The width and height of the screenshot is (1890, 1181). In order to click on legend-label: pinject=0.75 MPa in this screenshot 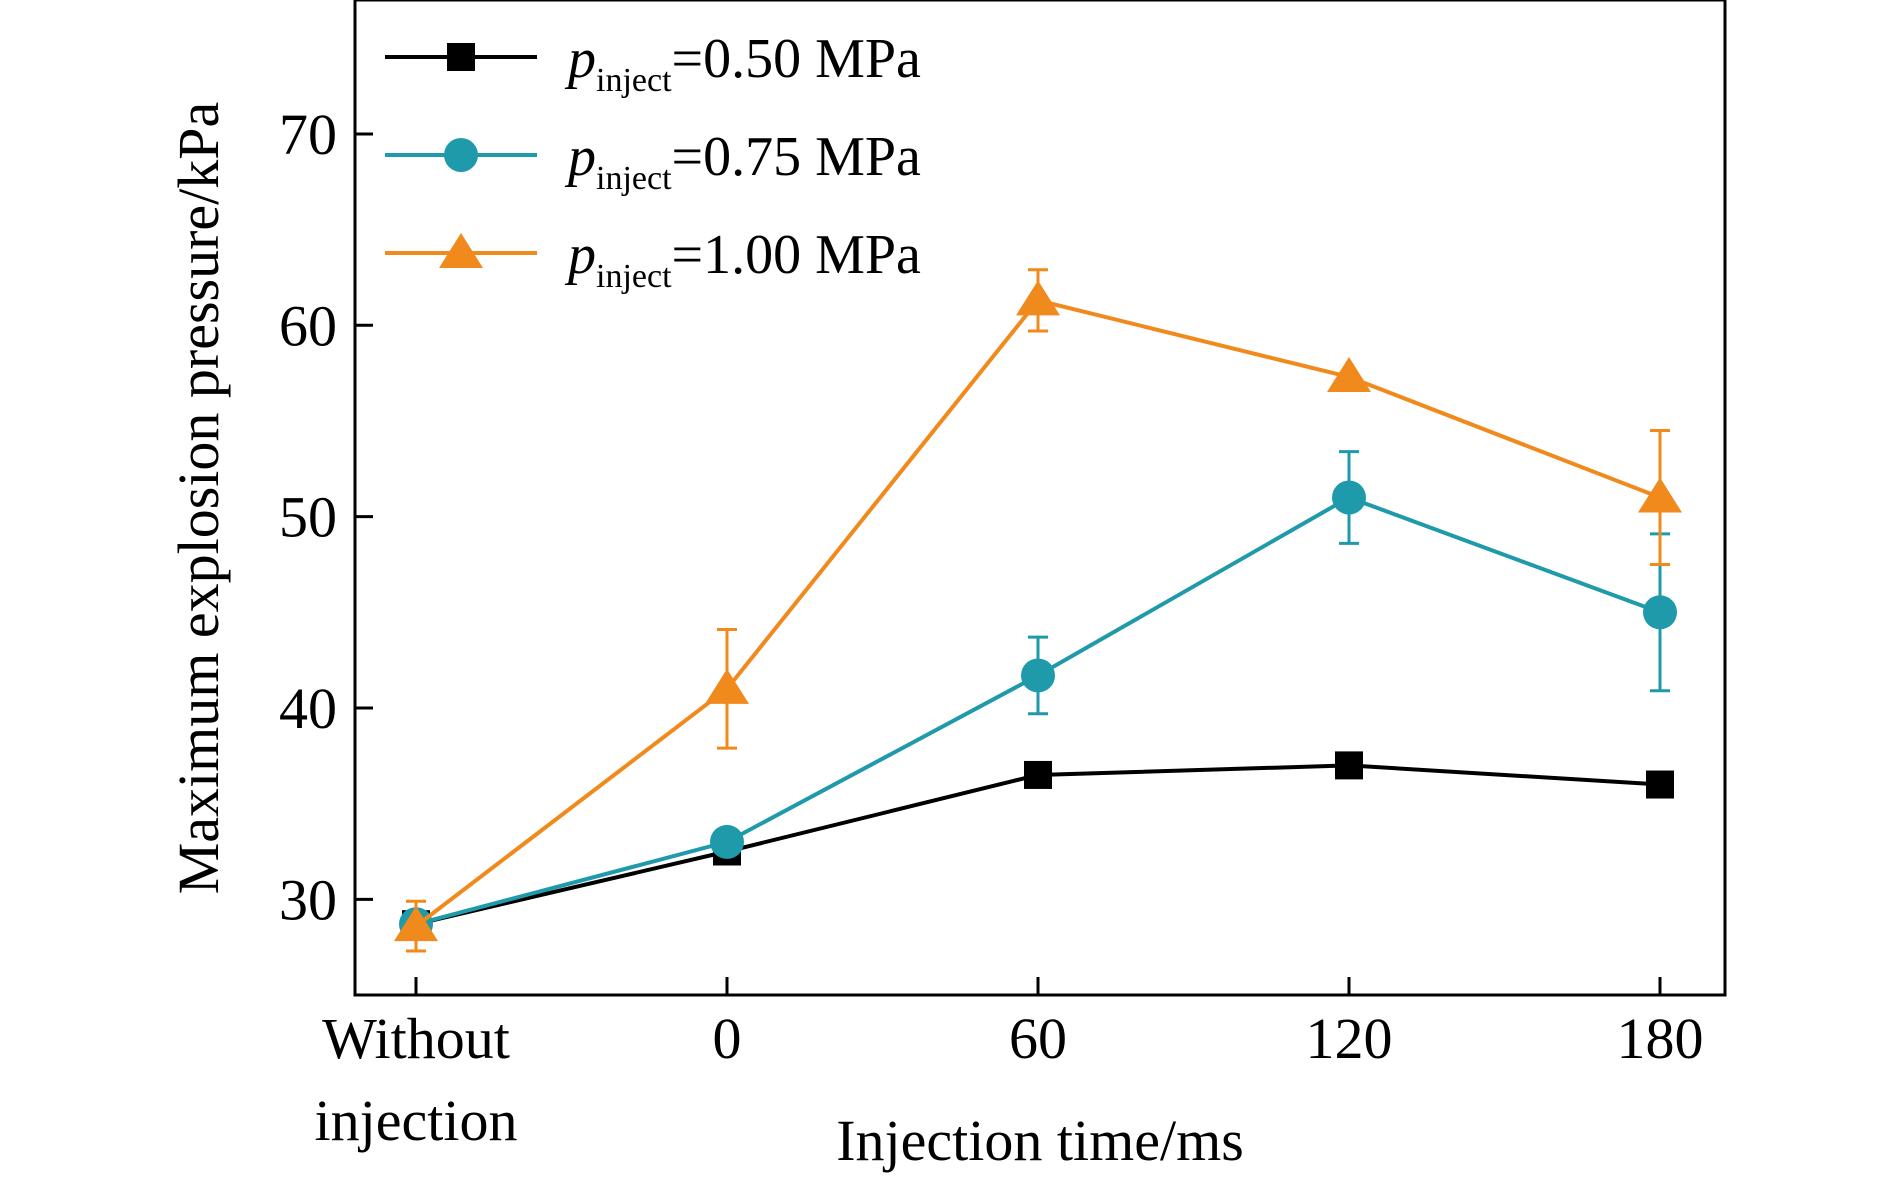, I will do `click(742, 161)`.